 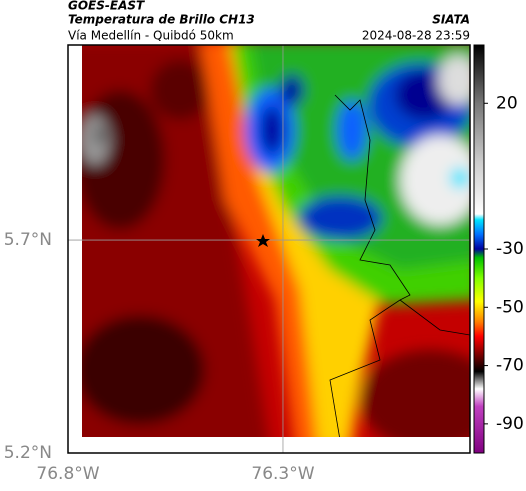 What do you see at coordinates (510, 366) in the screenshot?
I see `colorbar-tick-label: -70` at bounding box center [510, 366].